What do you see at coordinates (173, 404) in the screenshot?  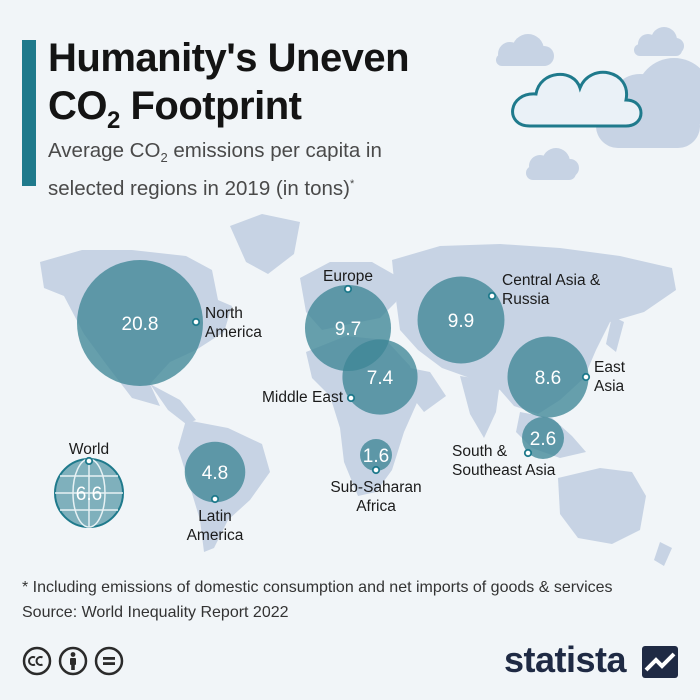 I see `central-america` at bounding box center [173, 404].